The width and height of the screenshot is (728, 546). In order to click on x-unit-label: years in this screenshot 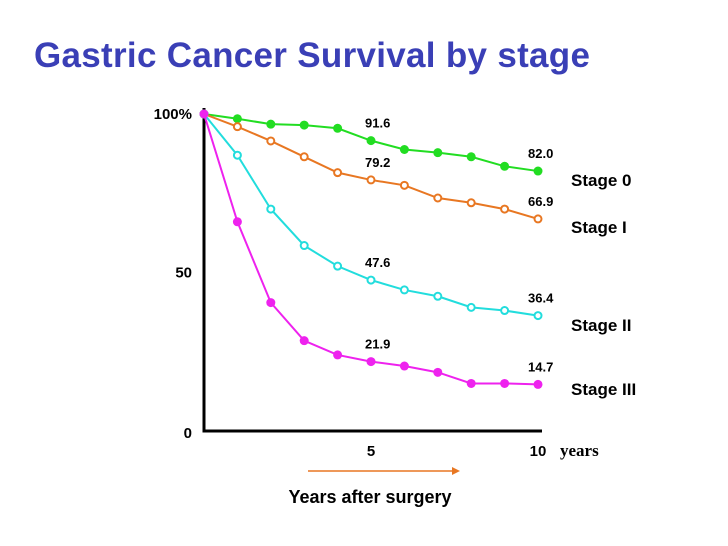, I will do `click(579, 450)`.